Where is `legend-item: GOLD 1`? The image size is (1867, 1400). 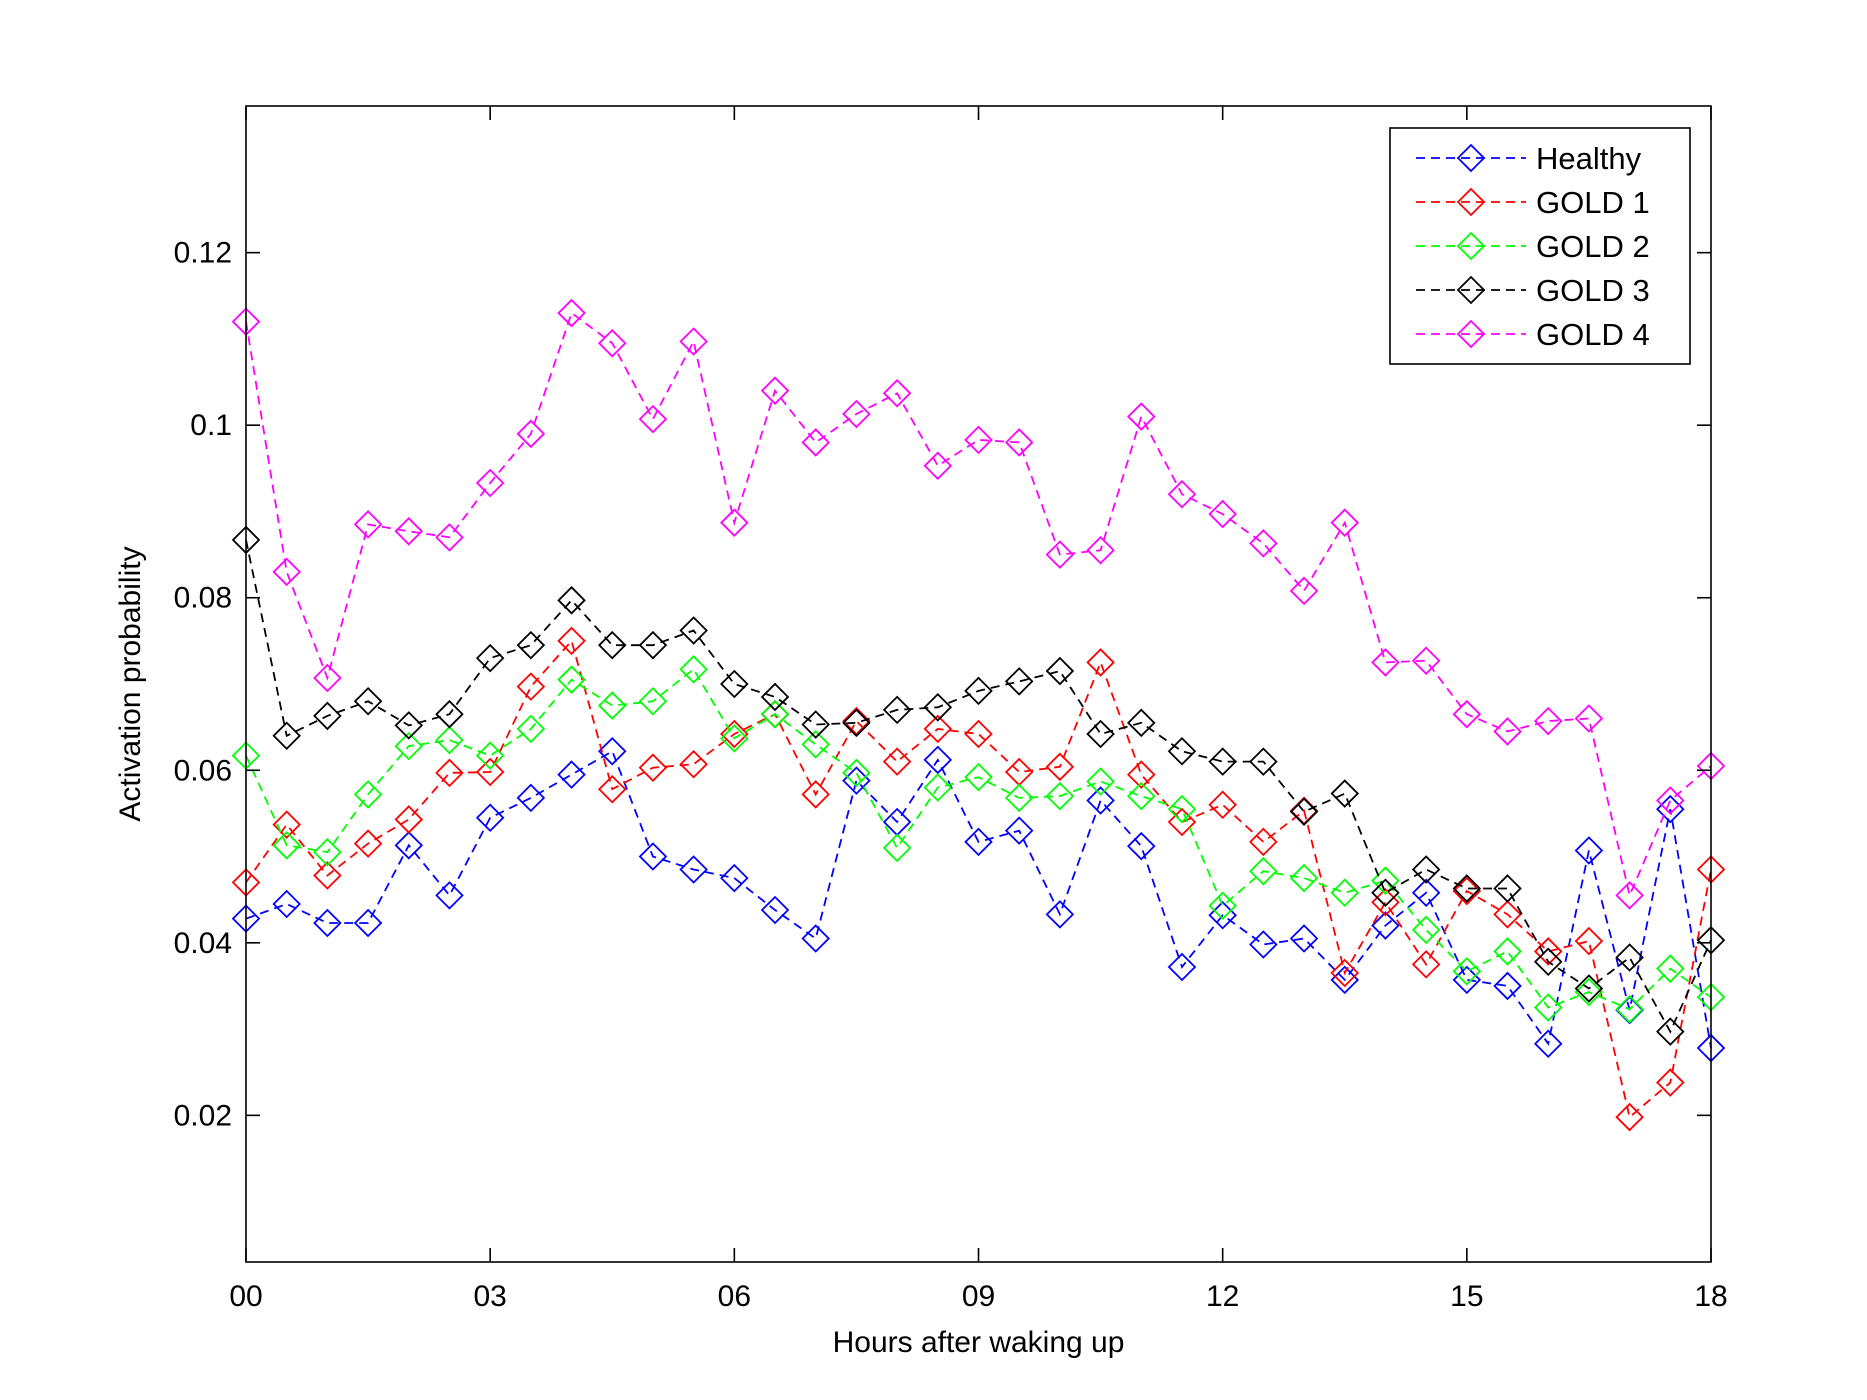
legend-item: GOLD 1 is located at coordinates (1533, 202).